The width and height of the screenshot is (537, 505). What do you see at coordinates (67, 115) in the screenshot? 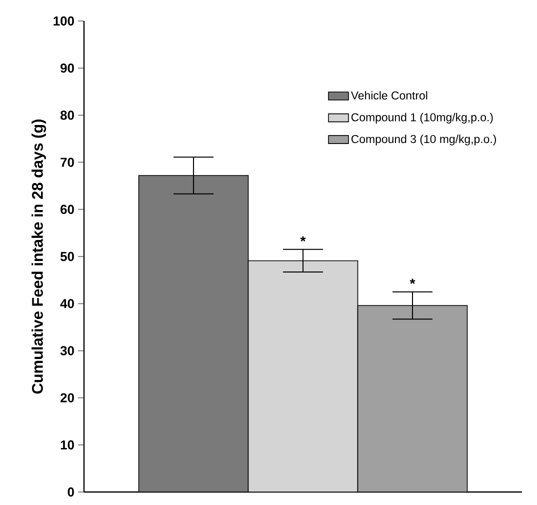
I see `y-tick-label: 80` at bounding box center [67, 115].